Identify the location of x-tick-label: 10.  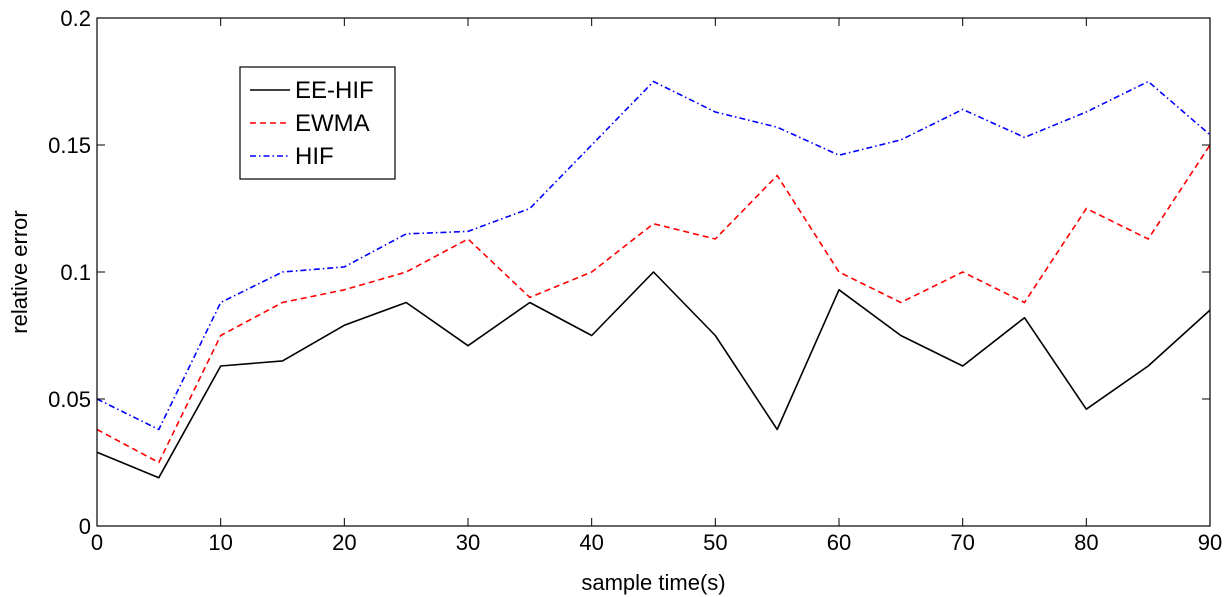
(220, 542).